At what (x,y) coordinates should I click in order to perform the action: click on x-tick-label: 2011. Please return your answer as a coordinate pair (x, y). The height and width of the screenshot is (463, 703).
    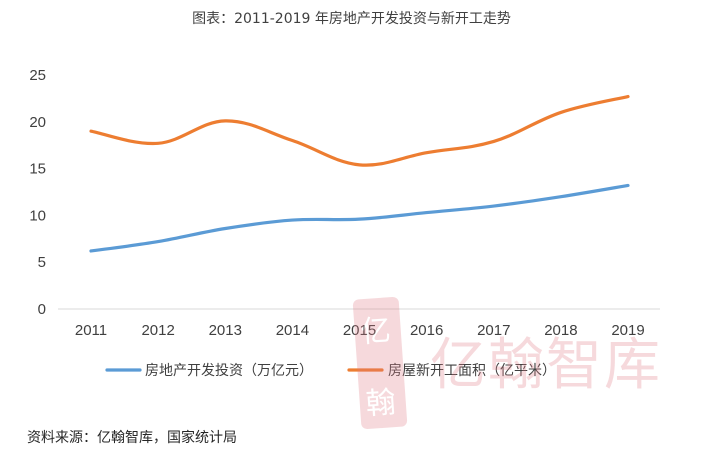
    Looking at the image, I should click on (91, 330).